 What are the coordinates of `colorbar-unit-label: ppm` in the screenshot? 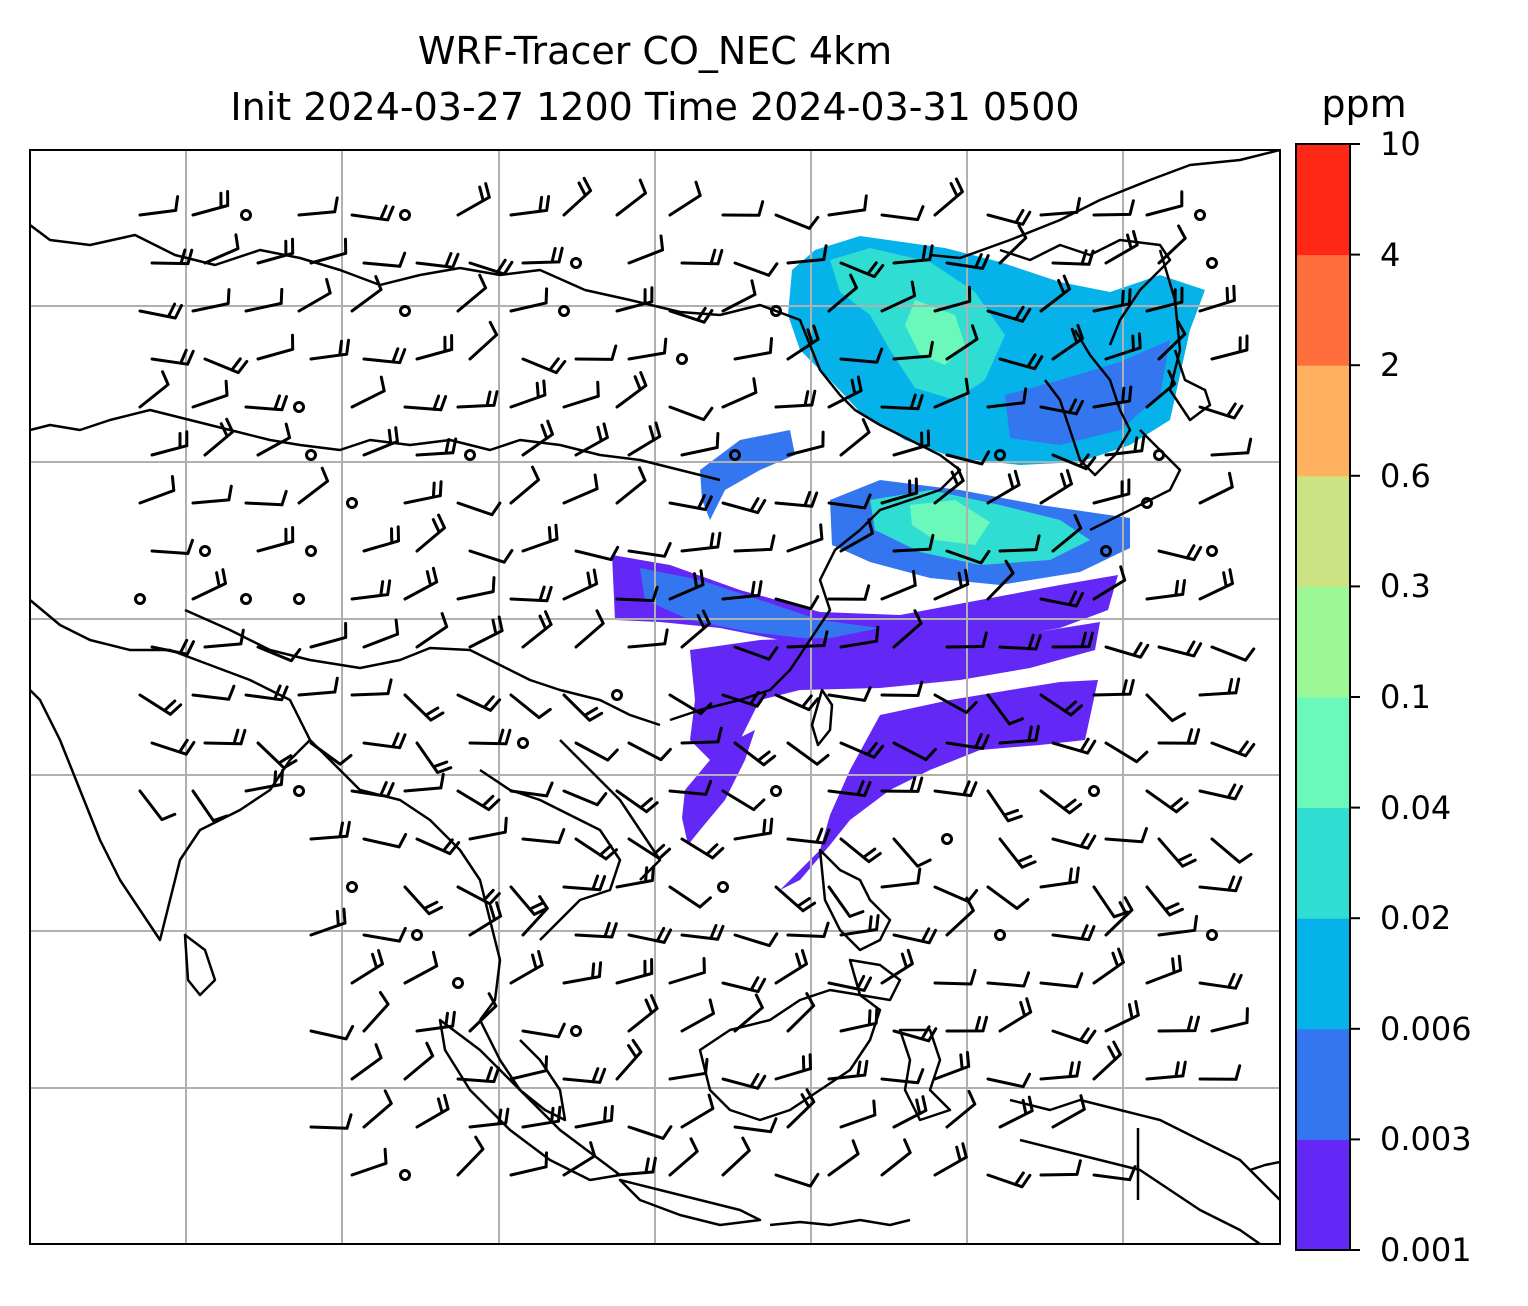 It's located at (1364, 104).